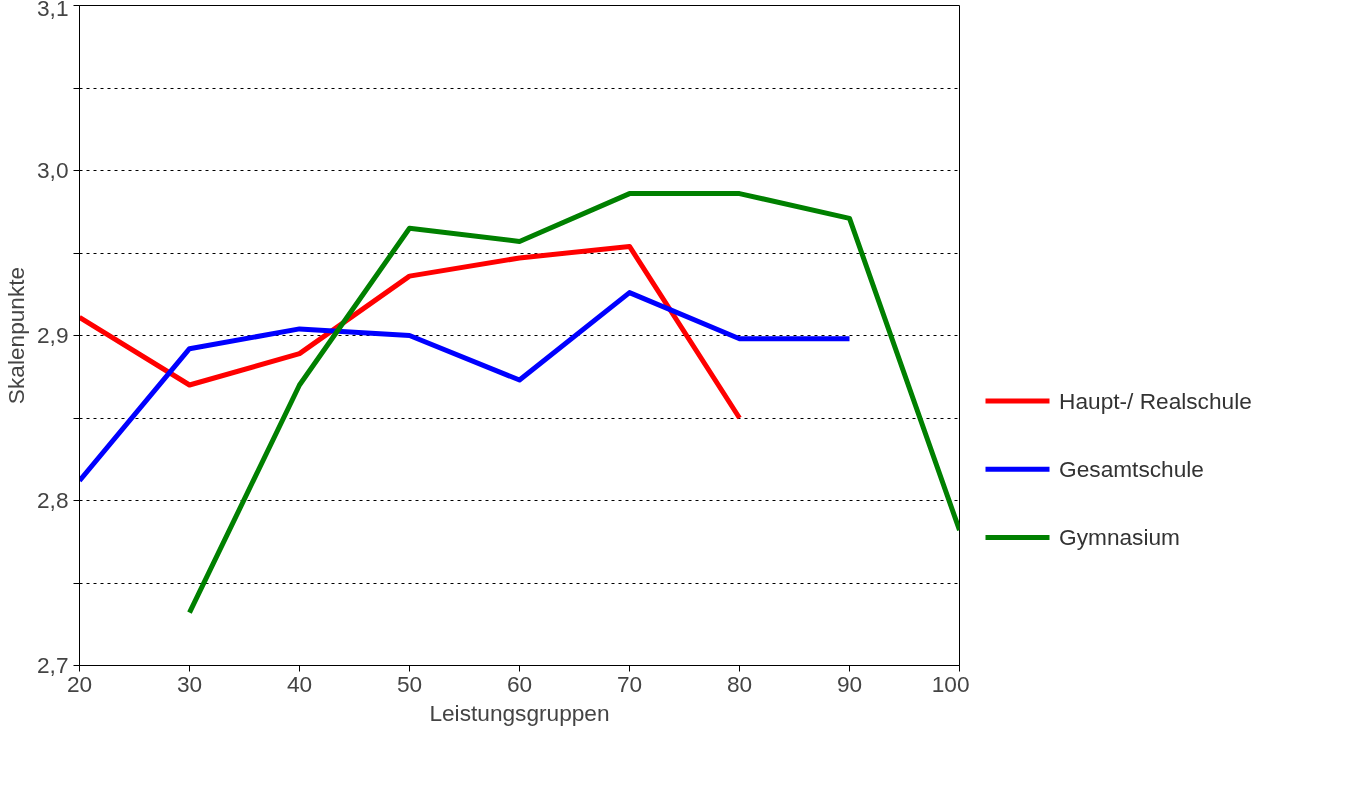  What do you see at coordinates (53, 500) in the screenshot?
I see `y-tick-label: 2,8` at bounding box center [53, 500].